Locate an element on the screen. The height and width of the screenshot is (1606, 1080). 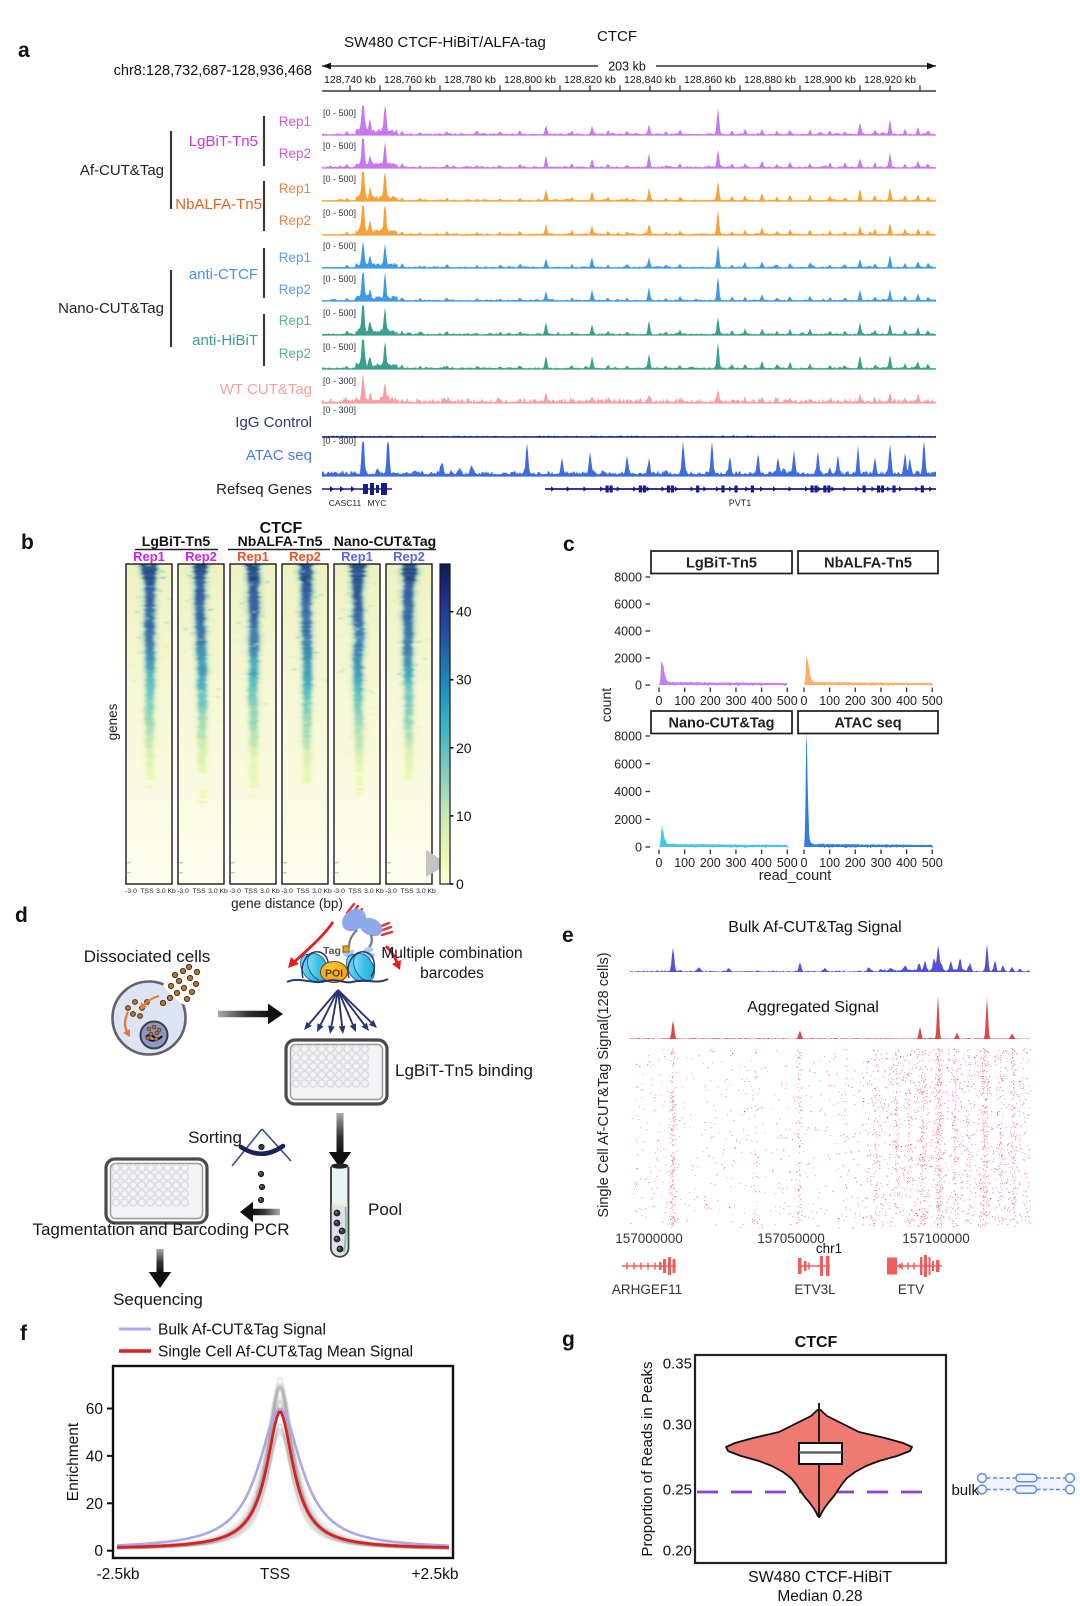
svg-text: MYC is located at coordinates (377, 503).